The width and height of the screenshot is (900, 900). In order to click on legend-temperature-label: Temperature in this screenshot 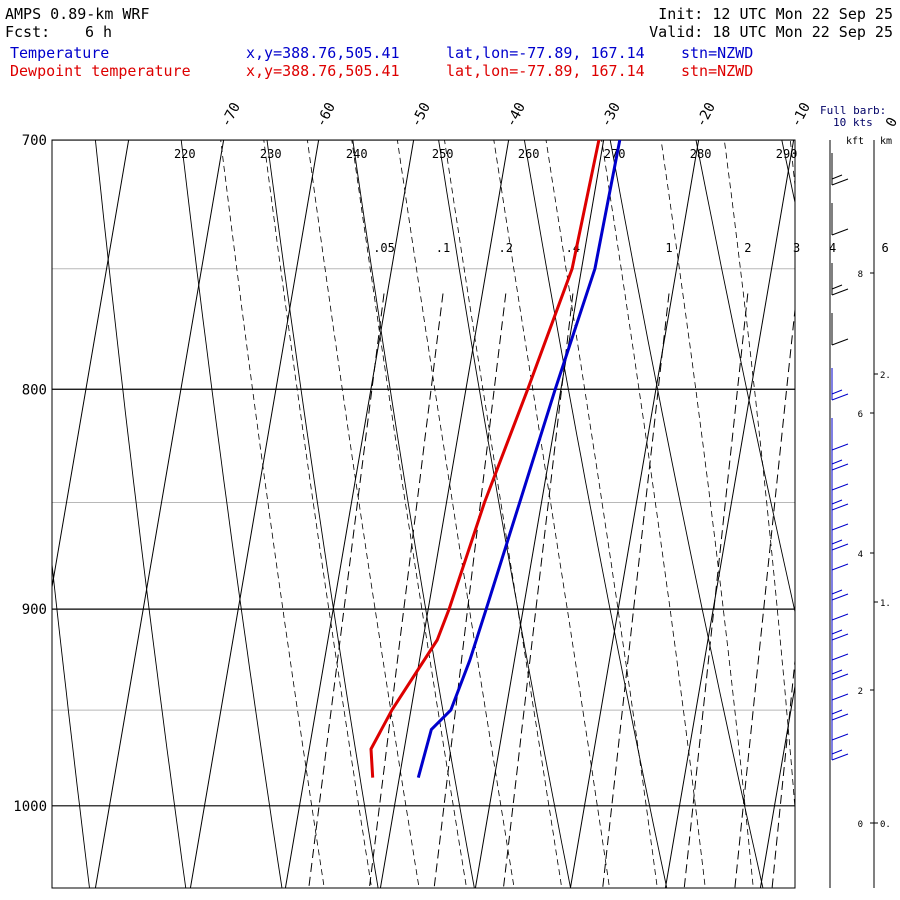, I will do `click(60, 53)`.